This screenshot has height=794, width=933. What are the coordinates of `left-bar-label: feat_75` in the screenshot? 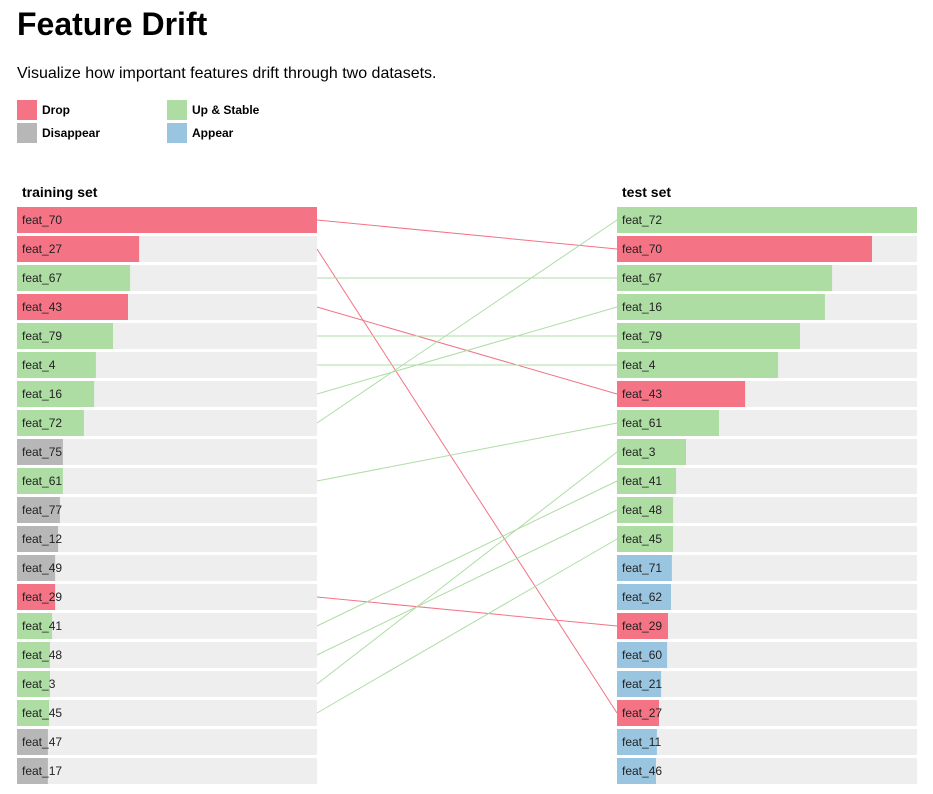 It's located at (42, 452).